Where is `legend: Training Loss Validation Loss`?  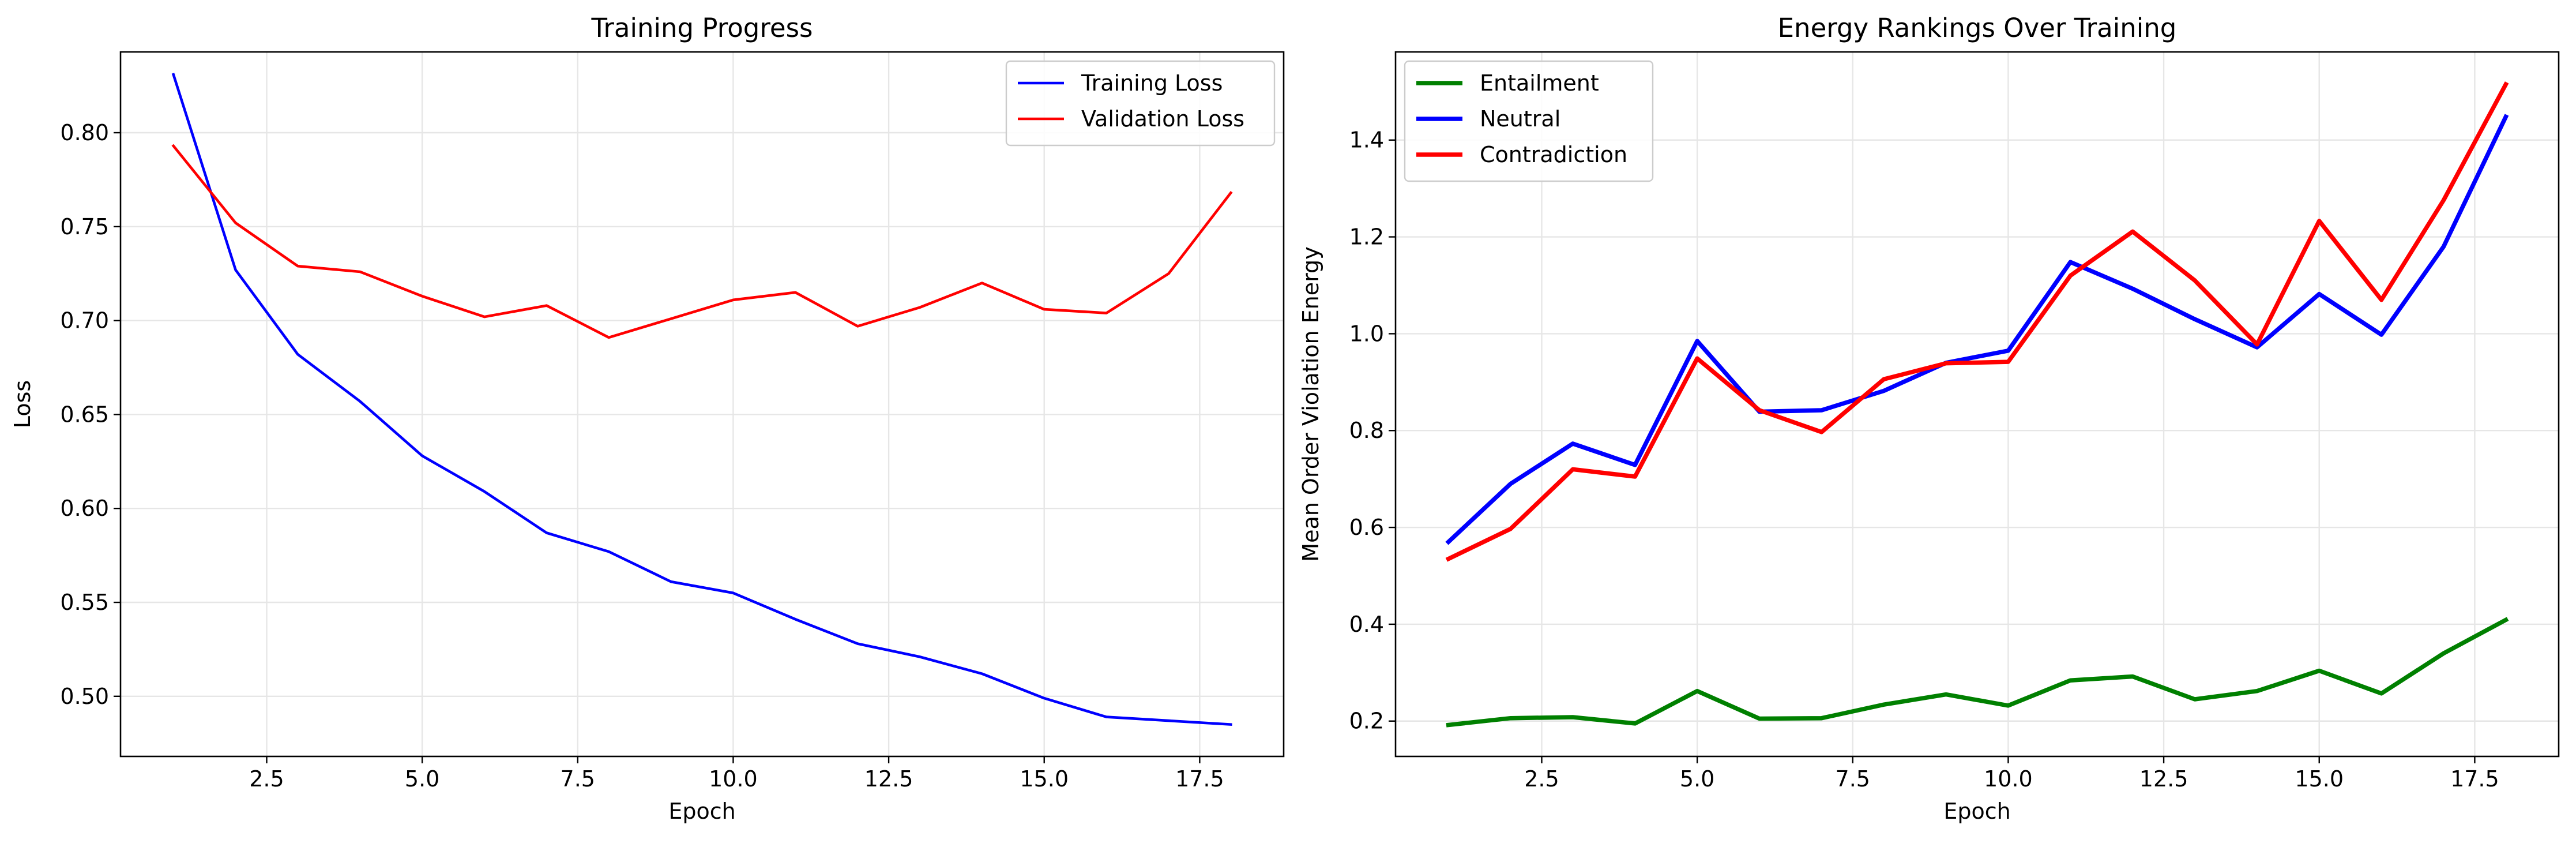
legend: Training Loss Validation Loss is located at coordinates (1140, 104).